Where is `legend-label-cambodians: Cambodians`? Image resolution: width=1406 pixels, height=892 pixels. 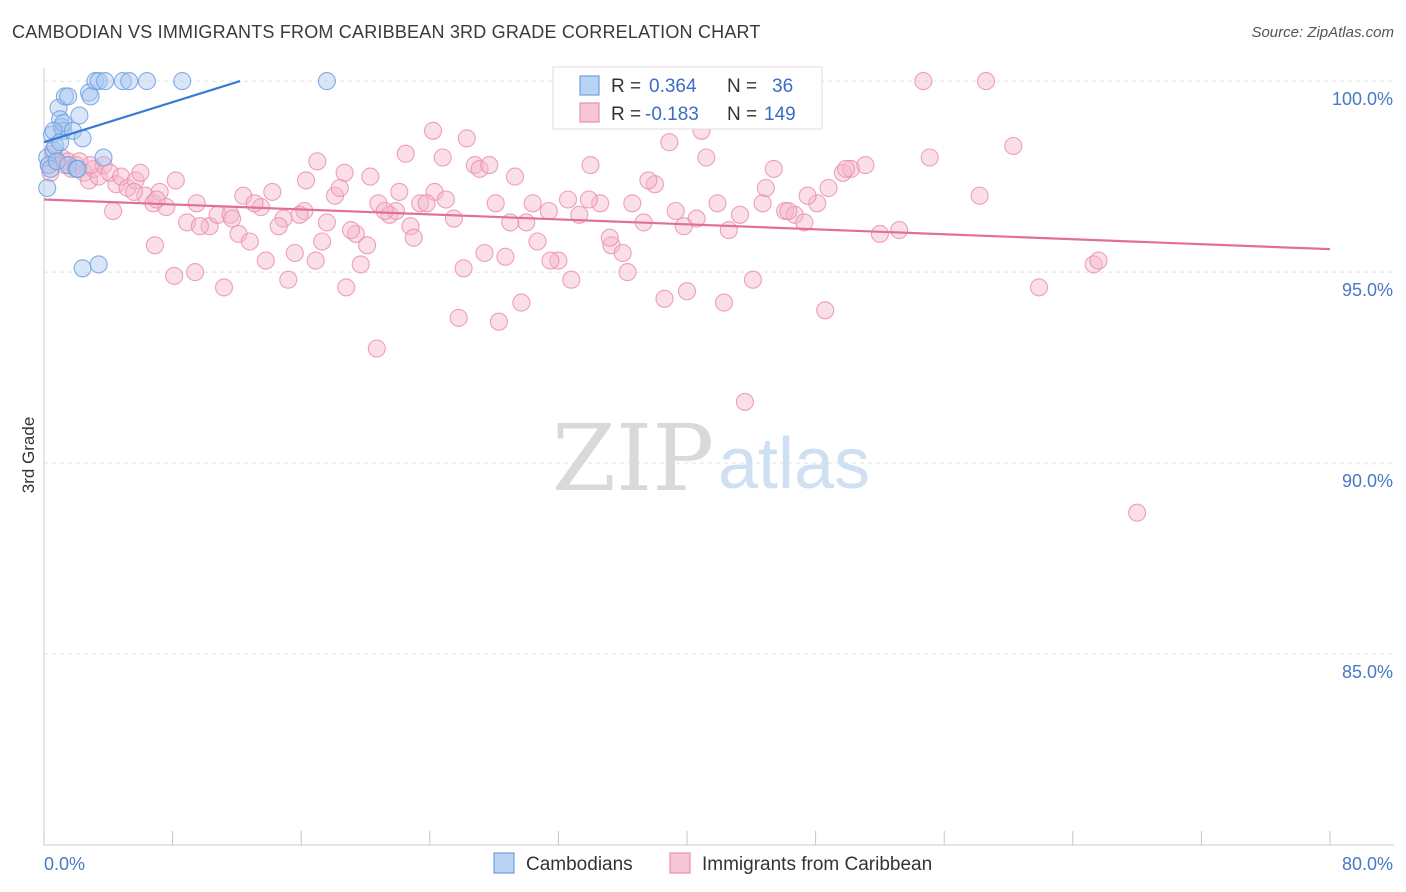 legend-label-cambodians: Cambodians is located at coordinates (579, 864).